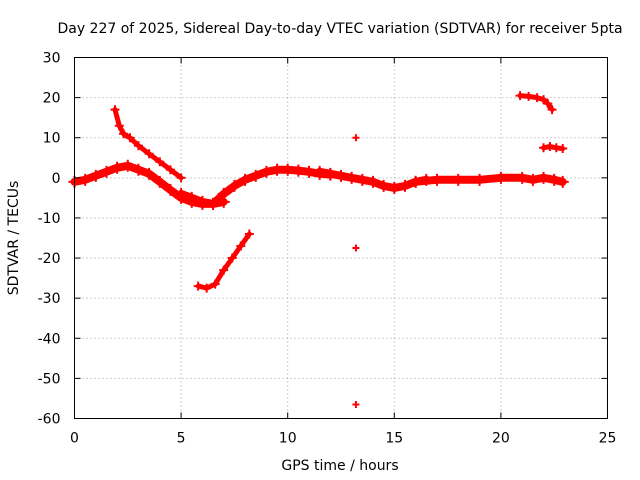 The width and height of the screenshot is (640, 480). What do you see at coordinates (181, 439) in the screenshot?
I see `x-tick-label: 5` at bounding box center [181, 439].